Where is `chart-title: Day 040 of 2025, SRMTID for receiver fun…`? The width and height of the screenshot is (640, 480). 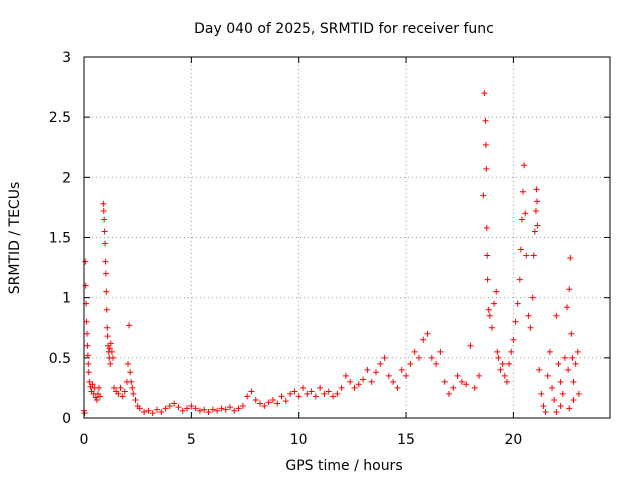
chart-title: Day 040 of 2025, SRMTID for receiver fun… is located at coordinates (344, 29).